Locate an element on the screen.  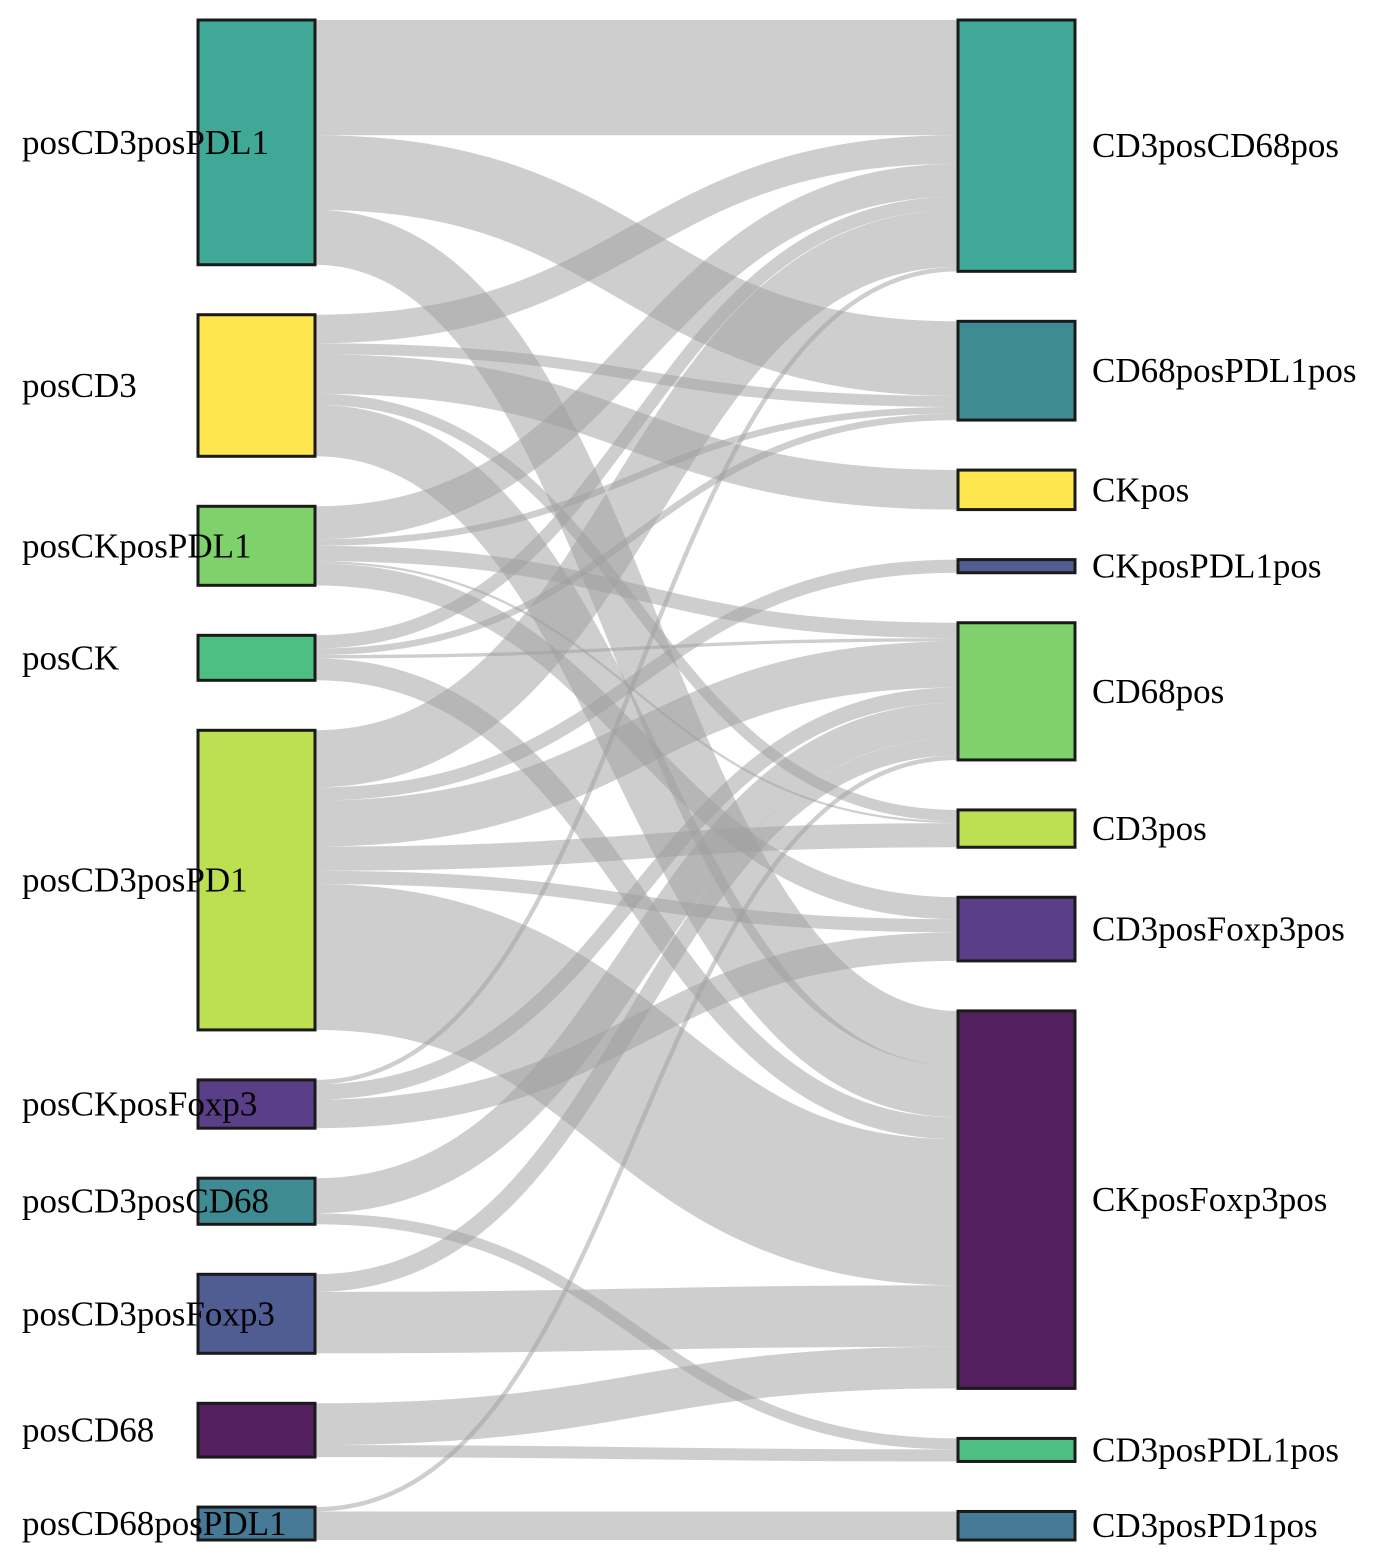
source-label-poscd3pospdl1: posCD3posPDL1 is located at coordinates (145, 142).